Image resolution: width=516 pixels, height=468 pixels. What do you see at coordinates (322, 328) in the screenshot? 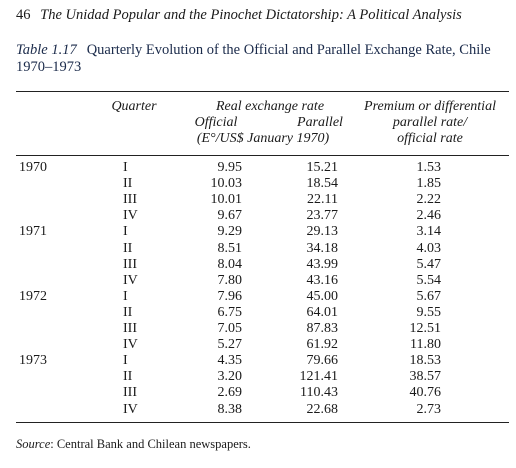
I see `parallel-rate-cell: 87.83` at bounding box center [322, 328].